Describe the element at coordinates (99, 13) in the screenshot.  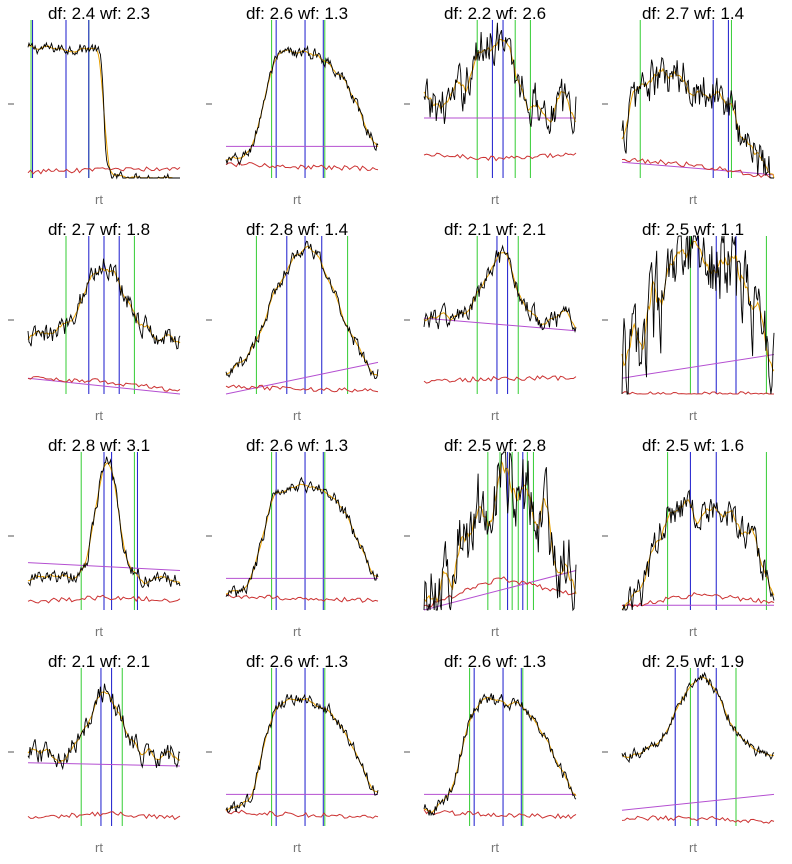
I see `panel-title: df: 2.4 wf: 2.3` at that location.